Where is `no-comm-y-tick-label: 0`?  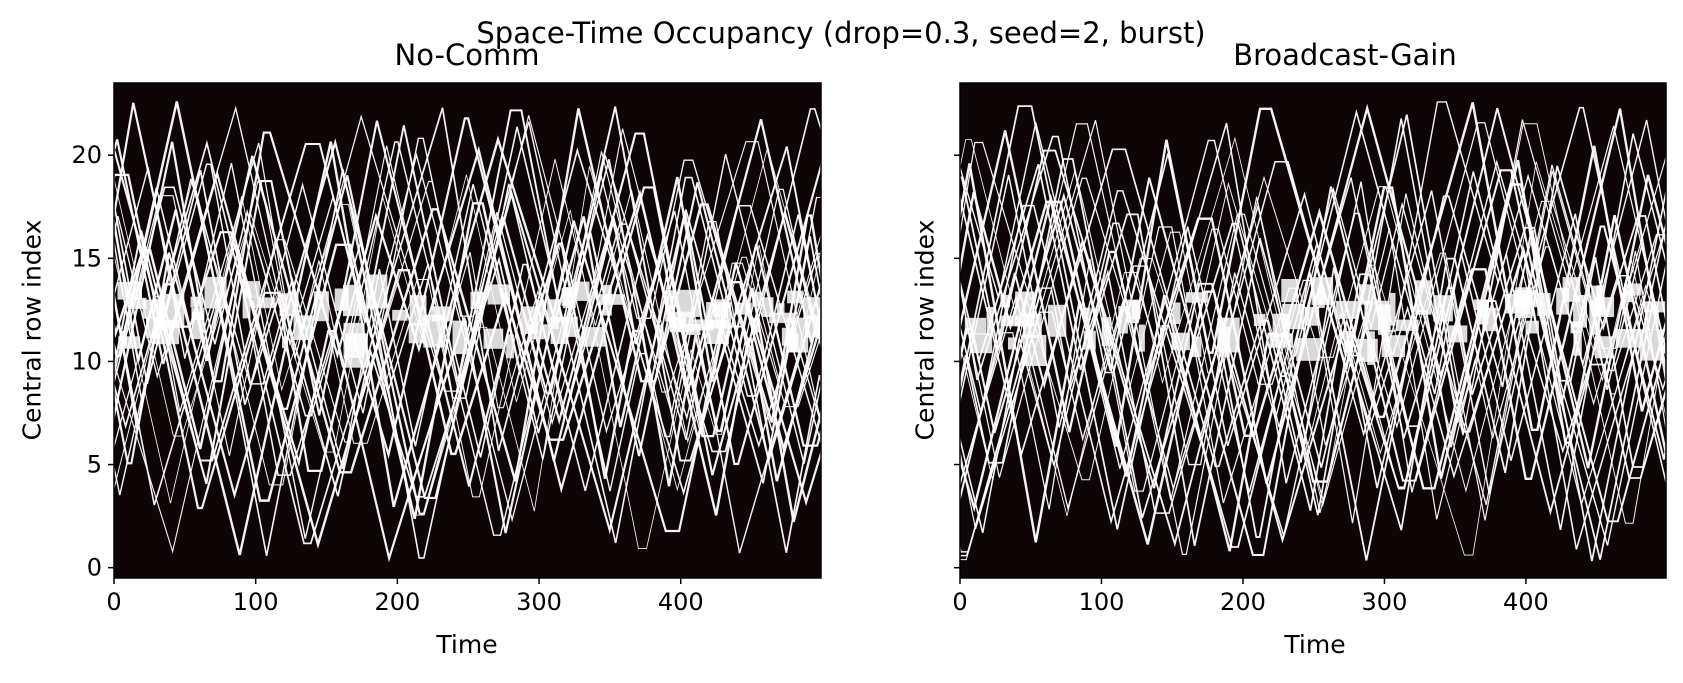
no-comm-y-tick-label: 0 is located at coordinates (94, 568).